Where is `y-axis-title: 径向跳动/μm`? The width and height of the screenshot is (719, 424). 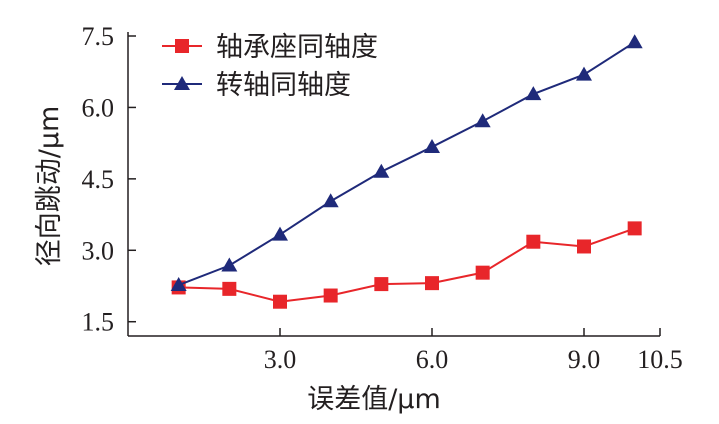
y-axis-title: 径向跳动/μm is located at coordinates (49, 186).